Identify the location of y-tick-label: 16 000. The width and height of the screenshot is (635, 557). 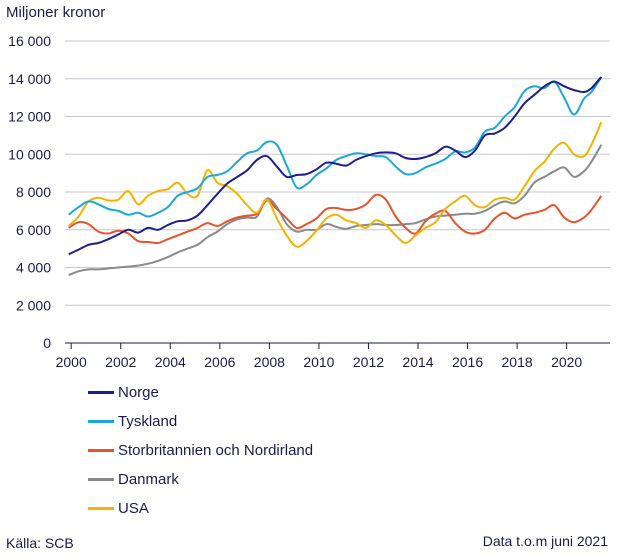
(29, 41).